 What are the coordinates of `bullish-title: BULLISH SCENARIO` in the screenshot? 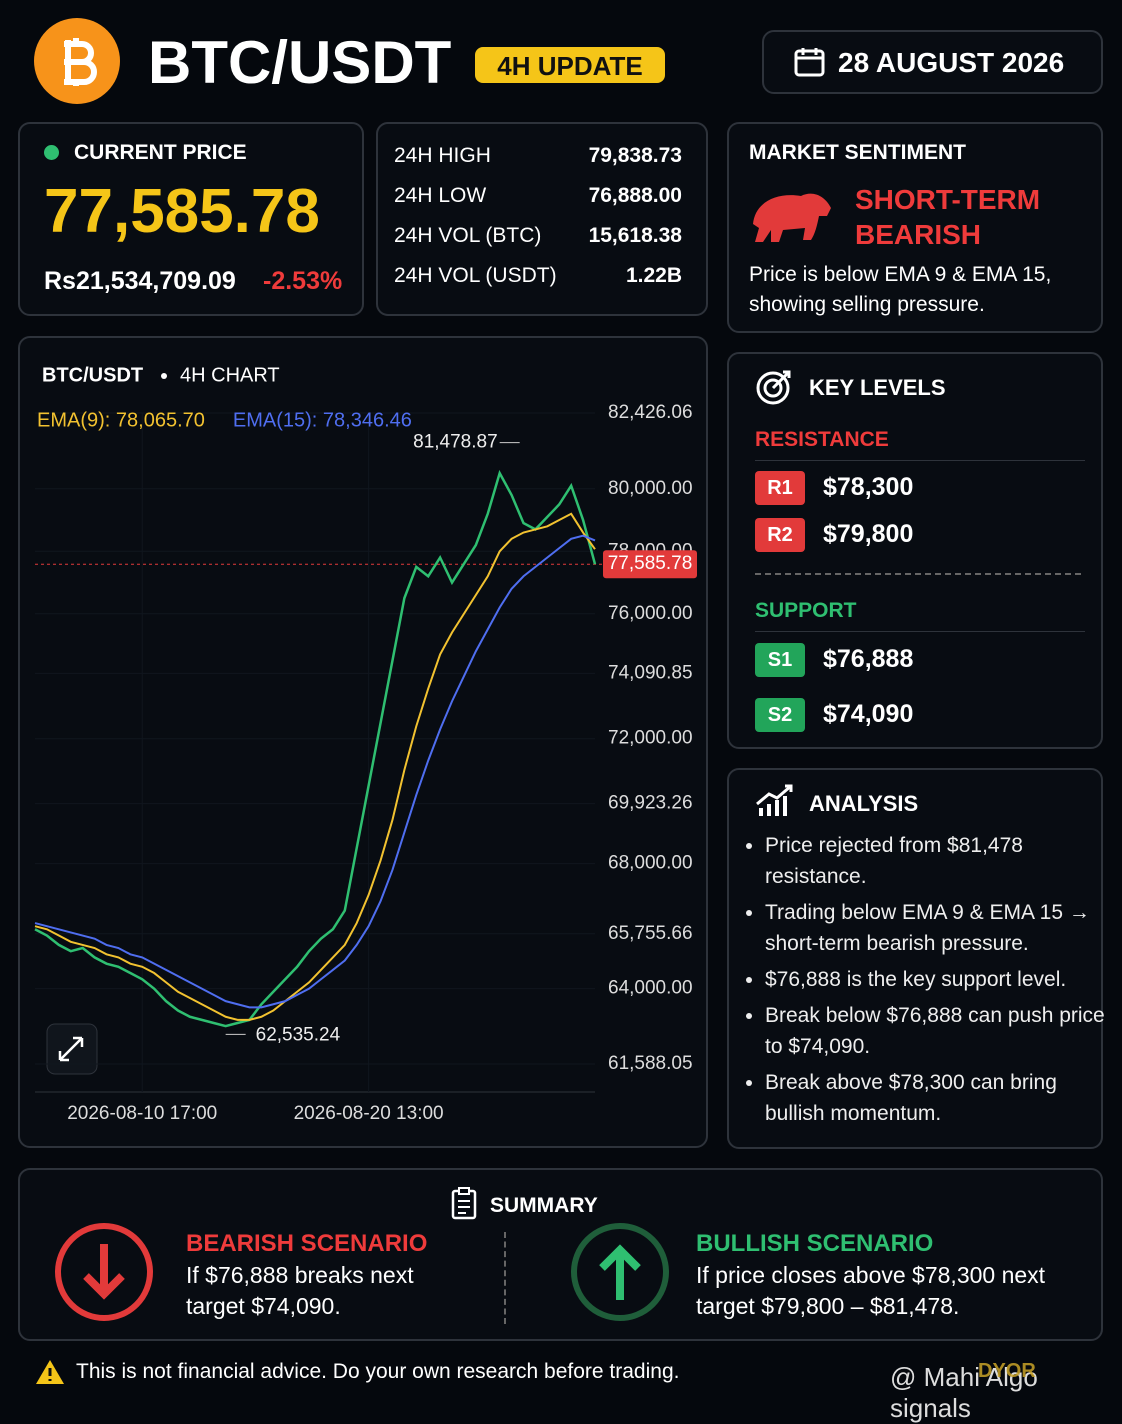 It's located at (815, 1243).